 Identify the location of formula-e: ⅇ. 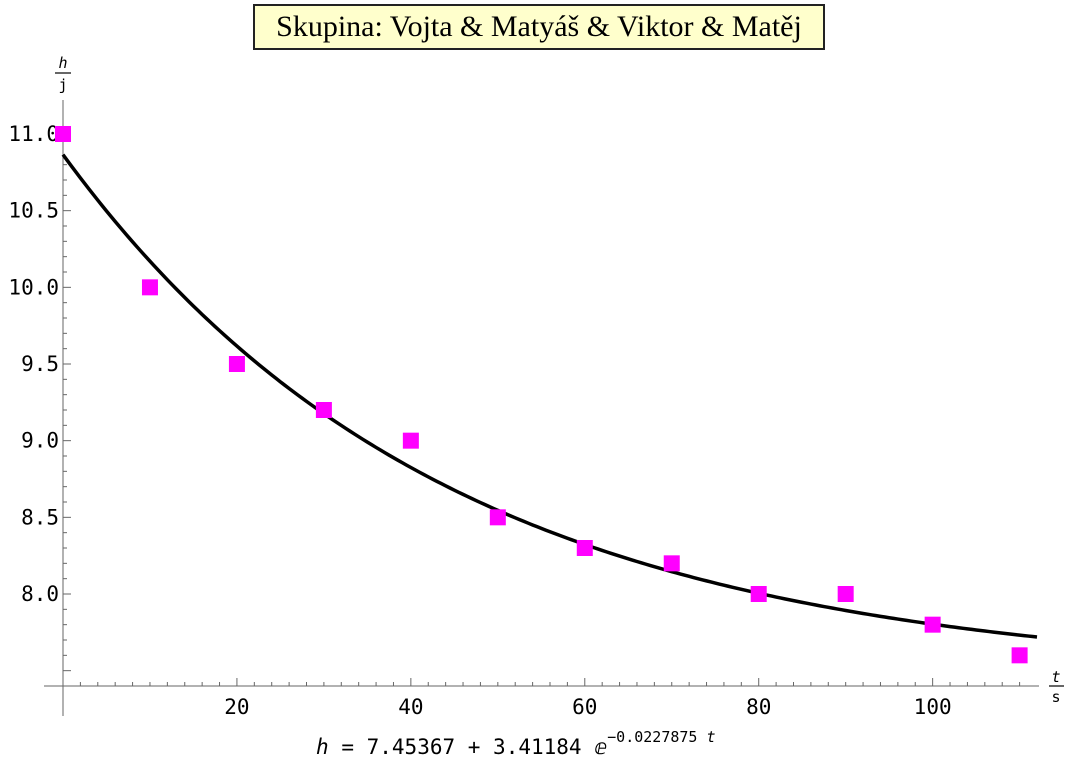
(601, 747).